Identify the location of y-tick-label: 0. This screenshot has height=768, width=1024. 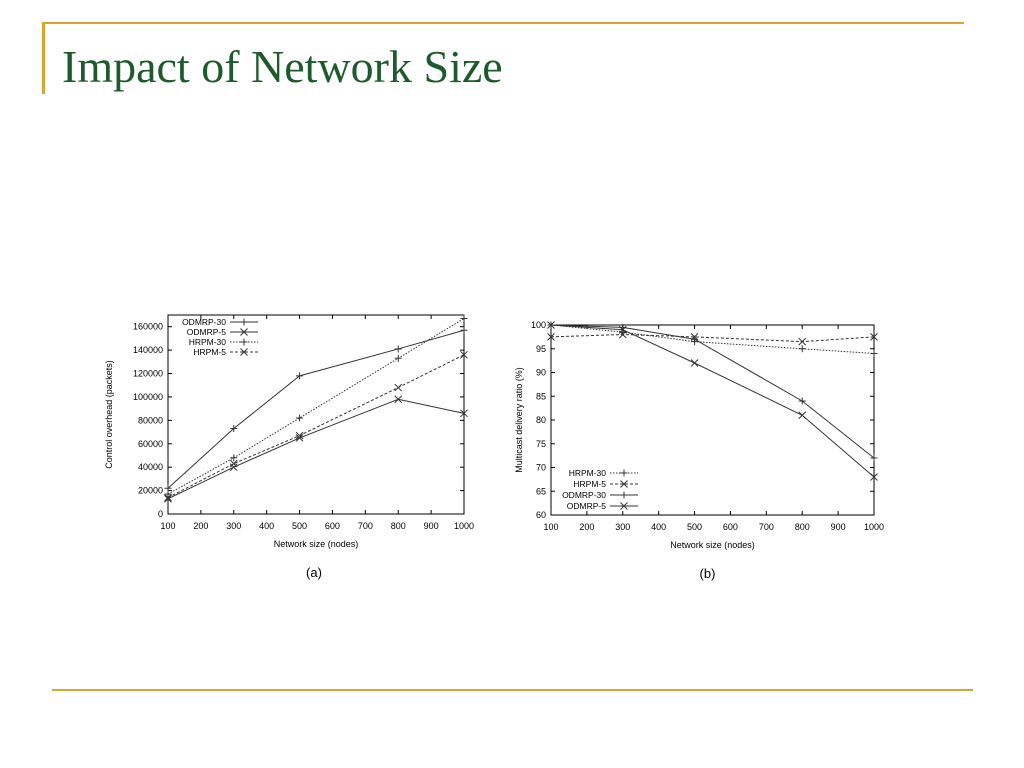
(160, 514).